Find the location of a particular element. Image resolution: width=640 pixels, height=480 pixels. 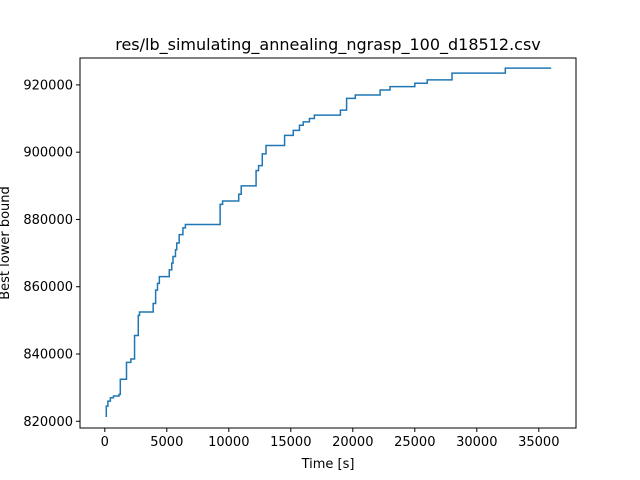

y-tick-label: 920000 is located at coordinates (48, 85).